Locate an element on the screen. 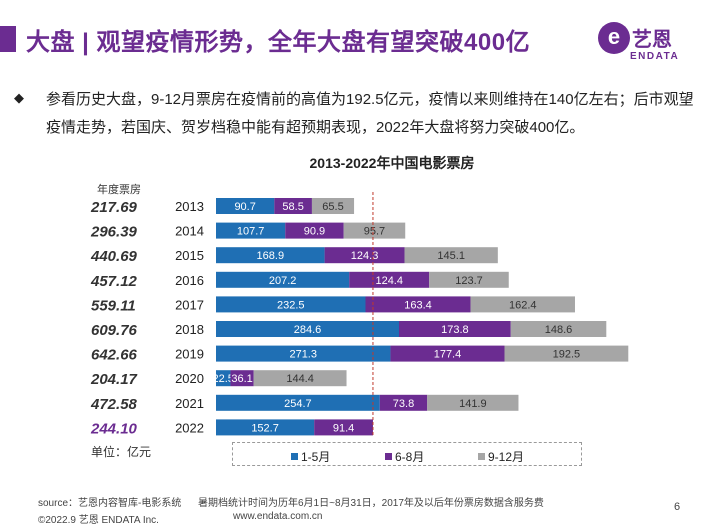 This screenshot has height=532, width=710. bar-value-label: 152.7 is located at coordinates (265, 428).